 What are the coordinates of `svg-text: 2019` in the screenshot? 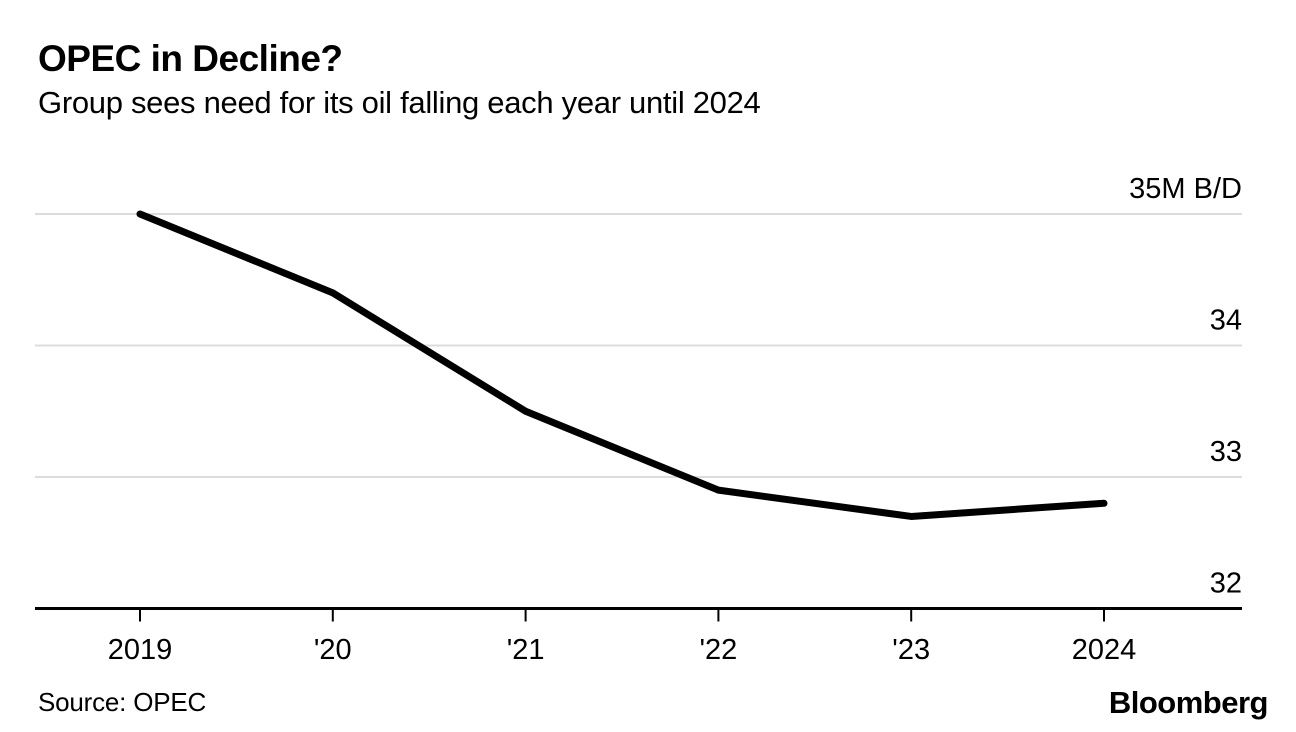 It's located at (140, 650).